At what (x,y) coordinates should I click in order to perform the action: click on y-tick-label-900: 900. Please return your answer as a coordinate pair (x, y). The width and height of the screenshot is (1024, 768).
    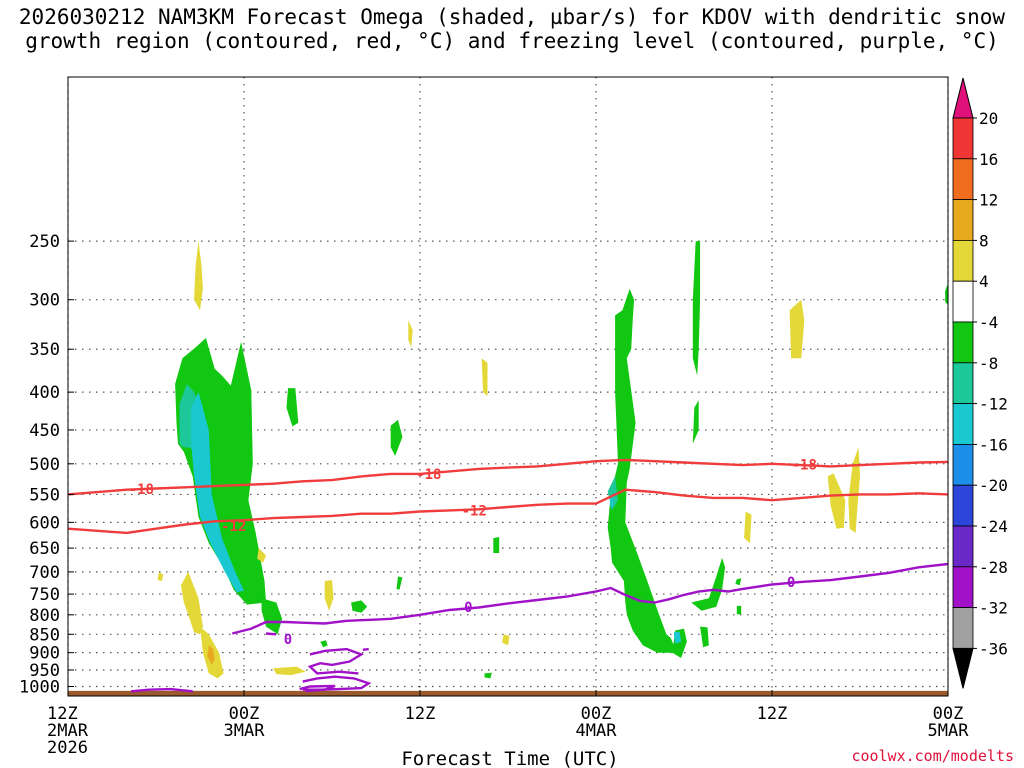
    Looking at the image, I should click on (44, 654).